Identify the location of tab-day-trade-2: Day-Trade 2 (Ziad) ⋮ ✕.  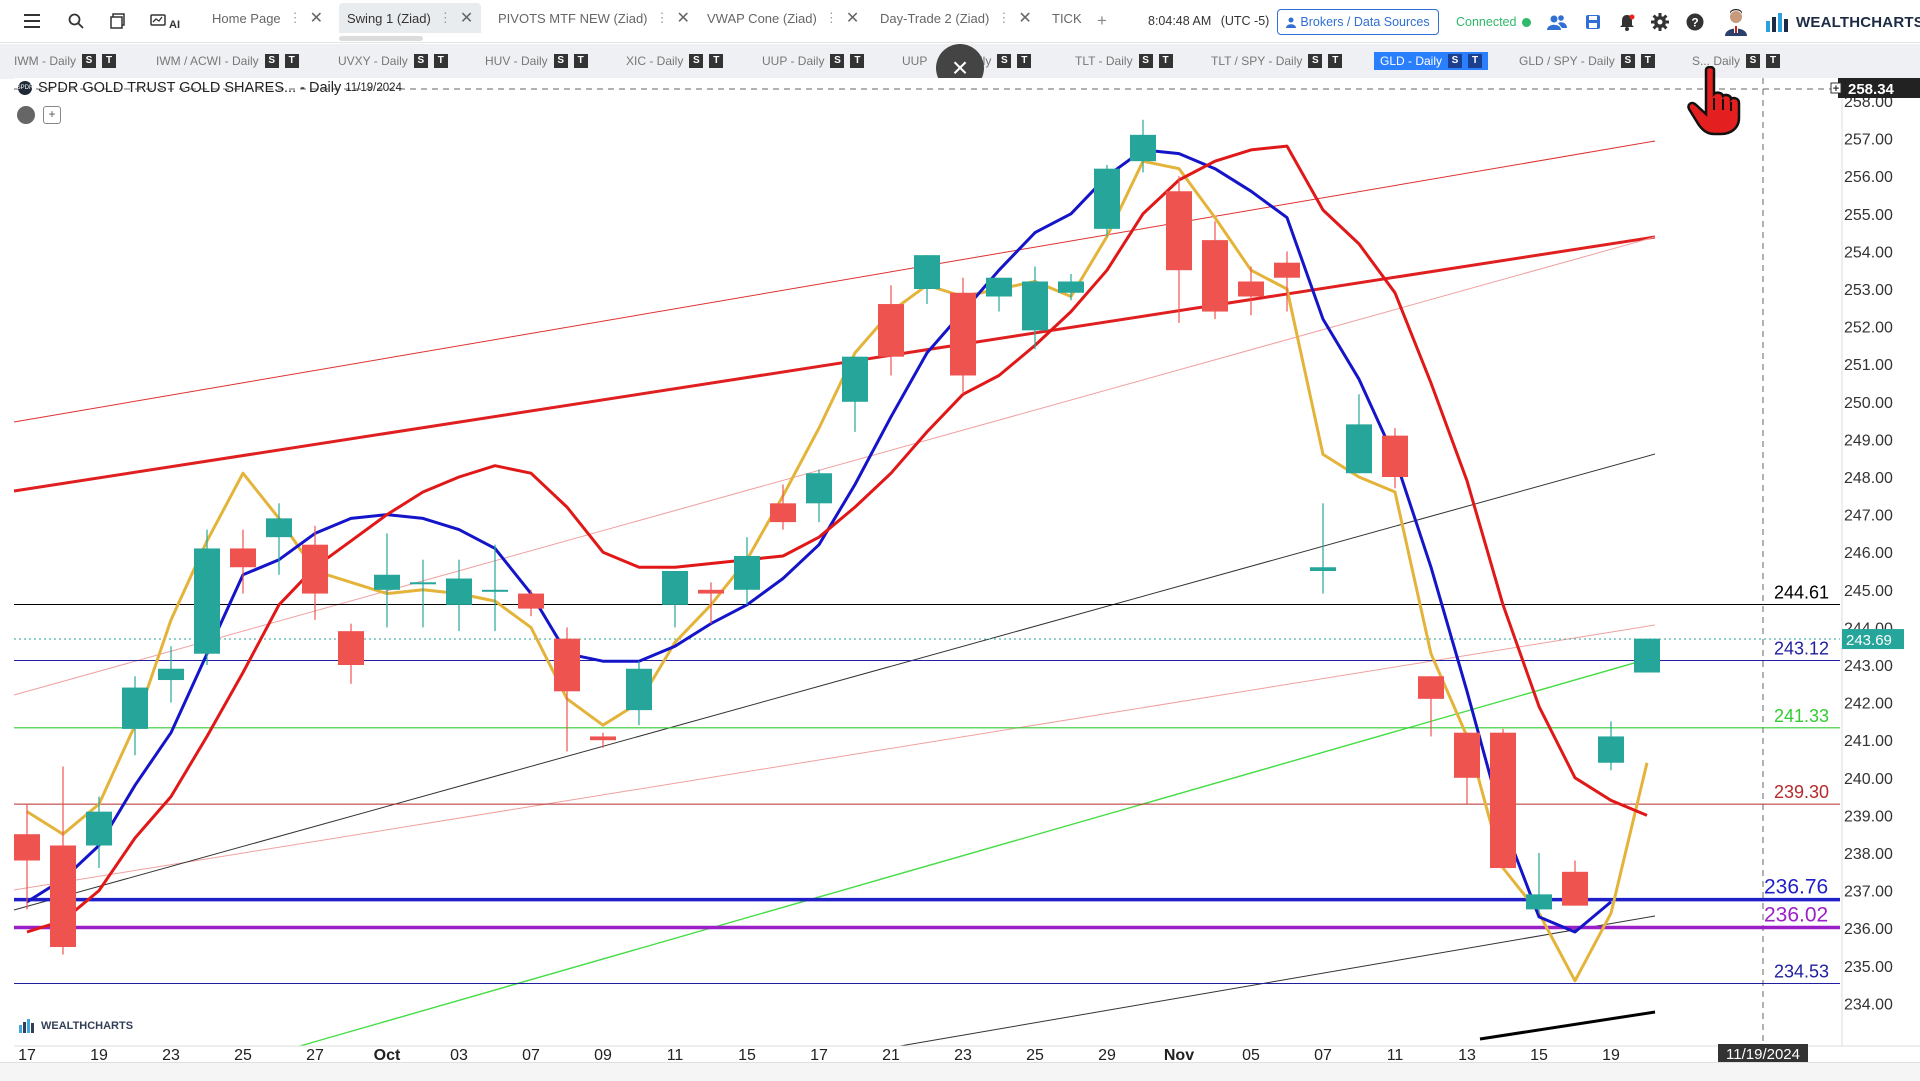
(956, 18).